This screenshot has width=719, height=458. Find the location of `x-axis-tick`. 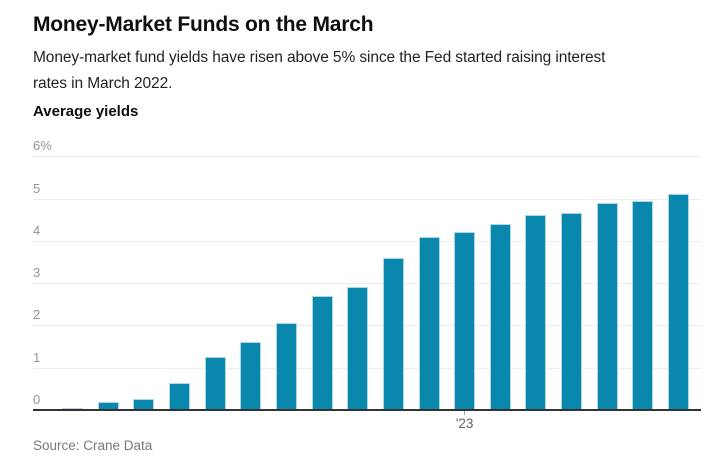

x-axis-tick is located at coordinates (465, 413).